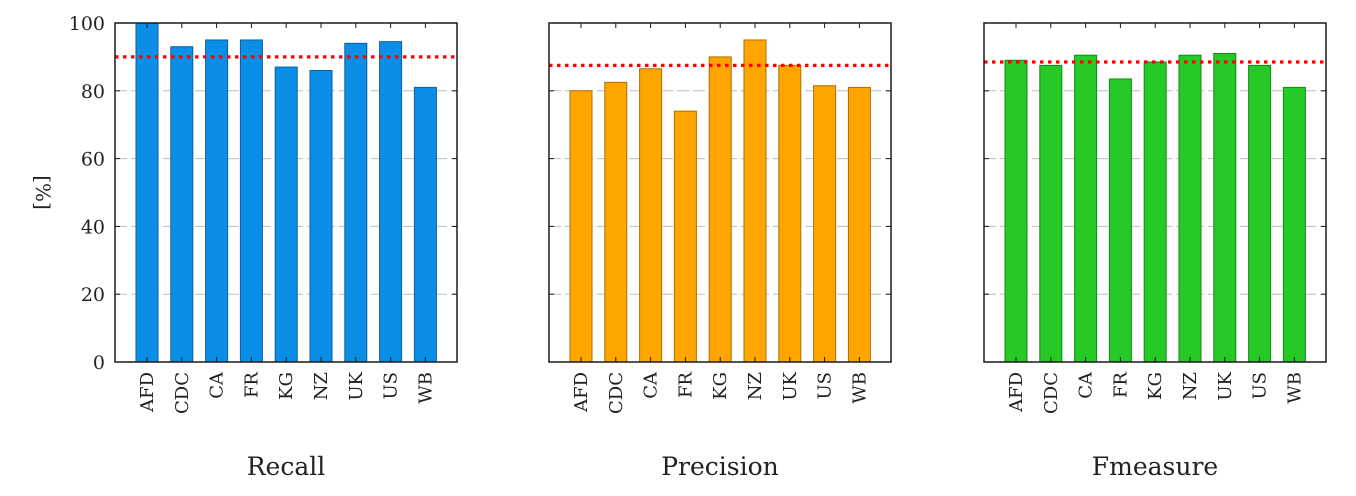 Image resolution: width=1356 pixels, height=496 pixels. What do you see at coordinates (93, 160) in the screenshot?
I see `y-tick-label: 60` at bounding box center [93, 160].